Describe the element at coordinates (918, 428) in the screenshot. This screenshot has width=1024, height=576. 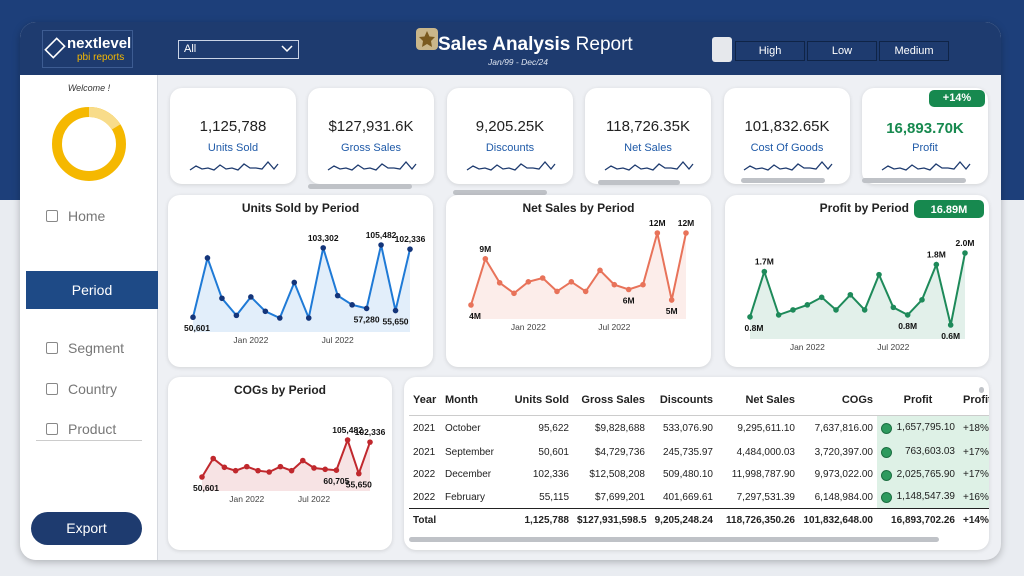
I see `table-cell: 1,657,795.10` at that location.